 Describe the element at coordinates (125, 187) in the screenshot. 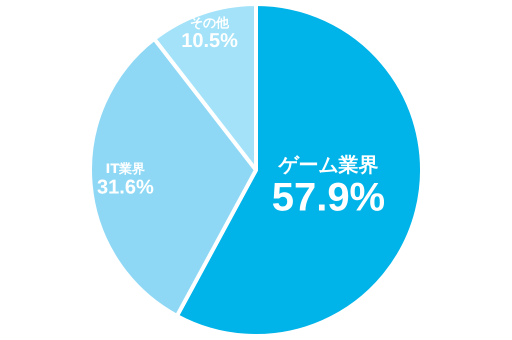

I see `data-label: 31.6%` at that location.